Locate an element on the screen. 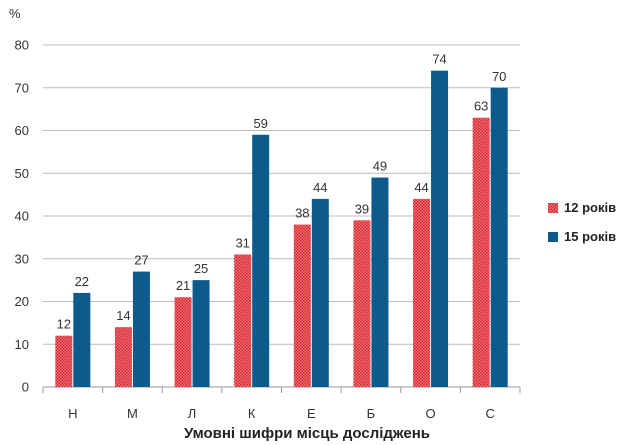  x-tick-label: О is located at coordinates (431, 413).